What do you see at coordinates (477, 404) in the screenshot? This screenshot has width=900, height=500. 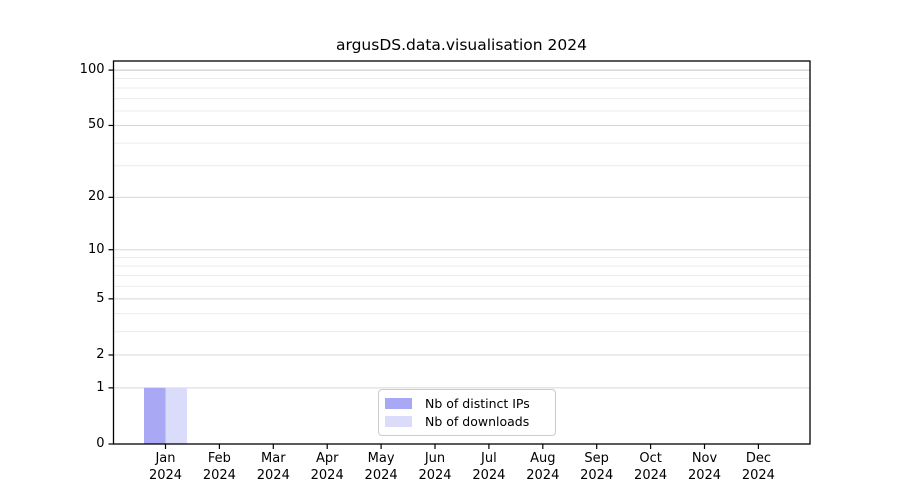 I see `legend-label-distinct-ips: Nb of distinct IPs` at bounding box center [477, 404].